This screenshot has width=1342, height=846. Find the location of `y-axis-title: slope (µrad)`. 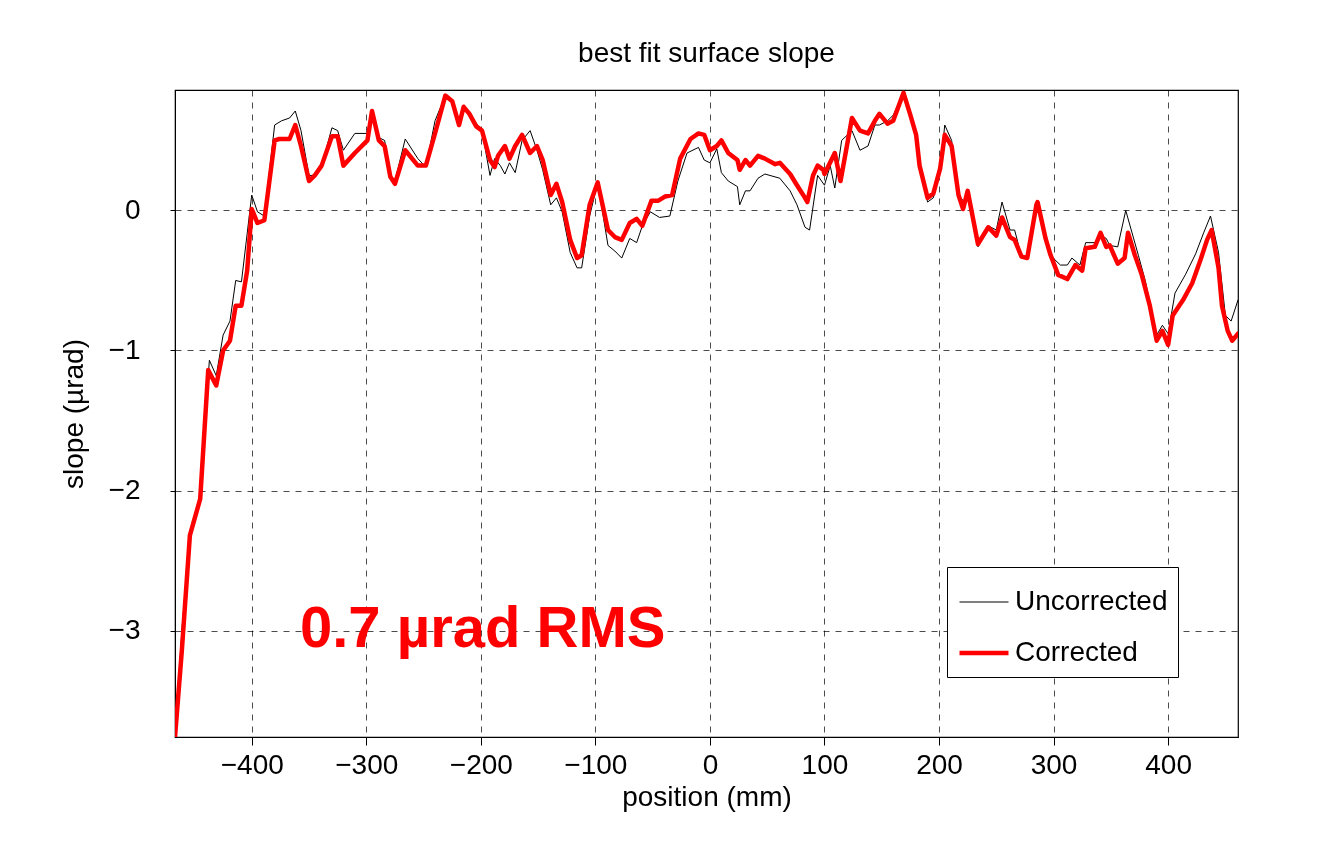

y-axis-title: slope (µrad) is located at coordinates (73, 414).